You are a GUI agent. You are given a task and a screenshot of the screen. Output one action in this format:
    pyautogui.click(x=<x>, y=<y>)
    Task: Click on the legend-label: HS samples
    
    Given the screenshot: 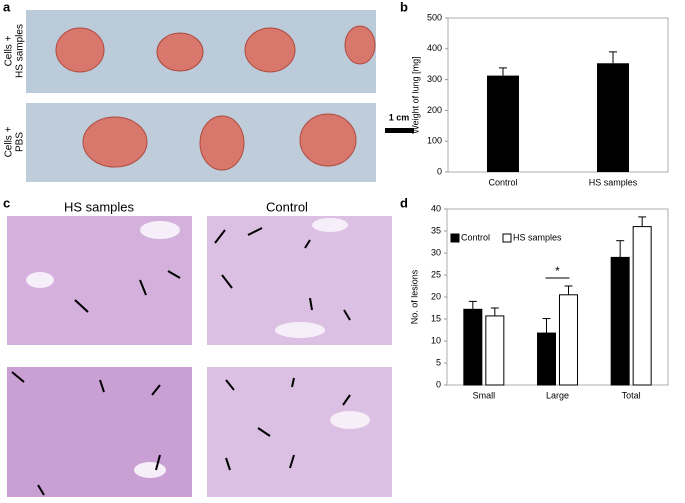 What is the action you would take?
    pyautogui.click(x=537, y=237)
    